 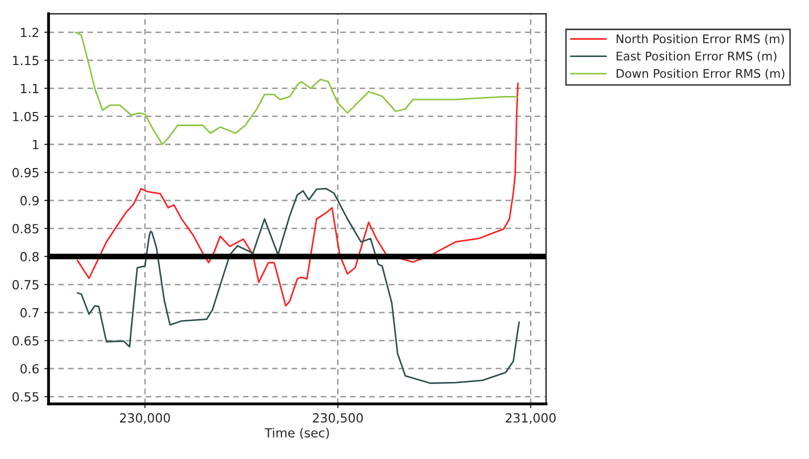 I want to click on y-tick-label: 0.7, so click(x=29, y=313).